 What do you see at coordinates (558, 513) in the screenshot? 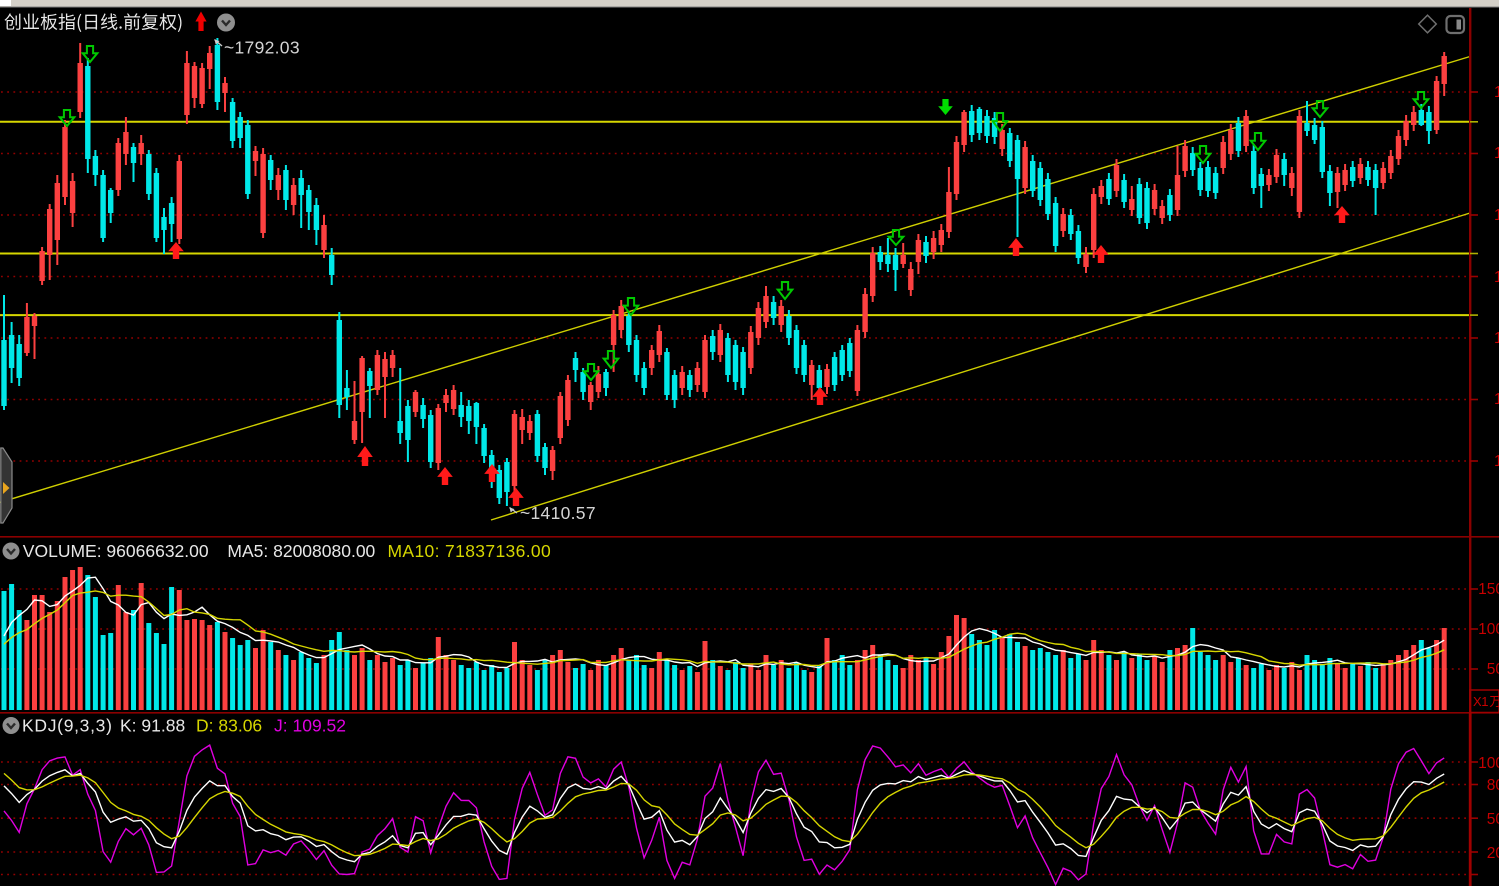
I see `svg-text: ~1410.57` at bounding box center [558, 513].